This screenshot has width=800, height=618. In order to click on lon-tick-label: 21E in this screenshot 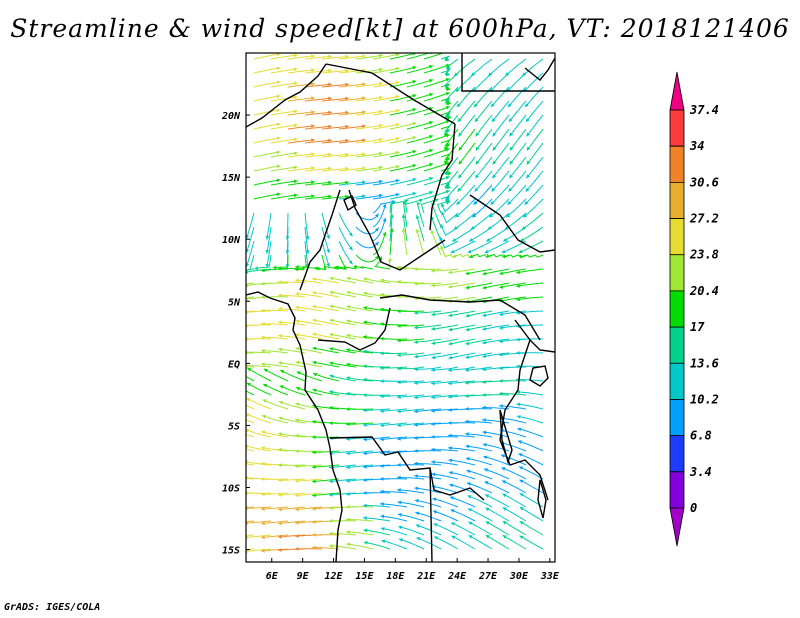, I will do `click(426, 576)`.